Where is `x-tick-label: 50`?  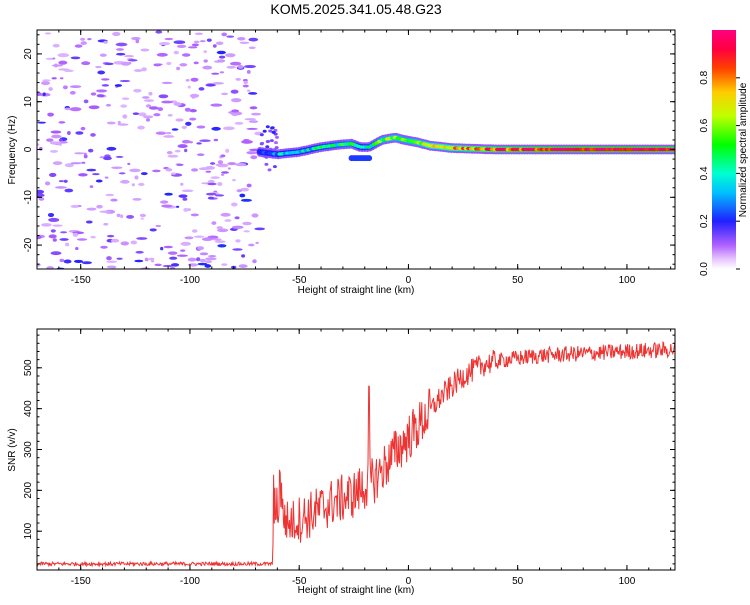
x-tick-label: 50 is located at coordinates (518, 280).